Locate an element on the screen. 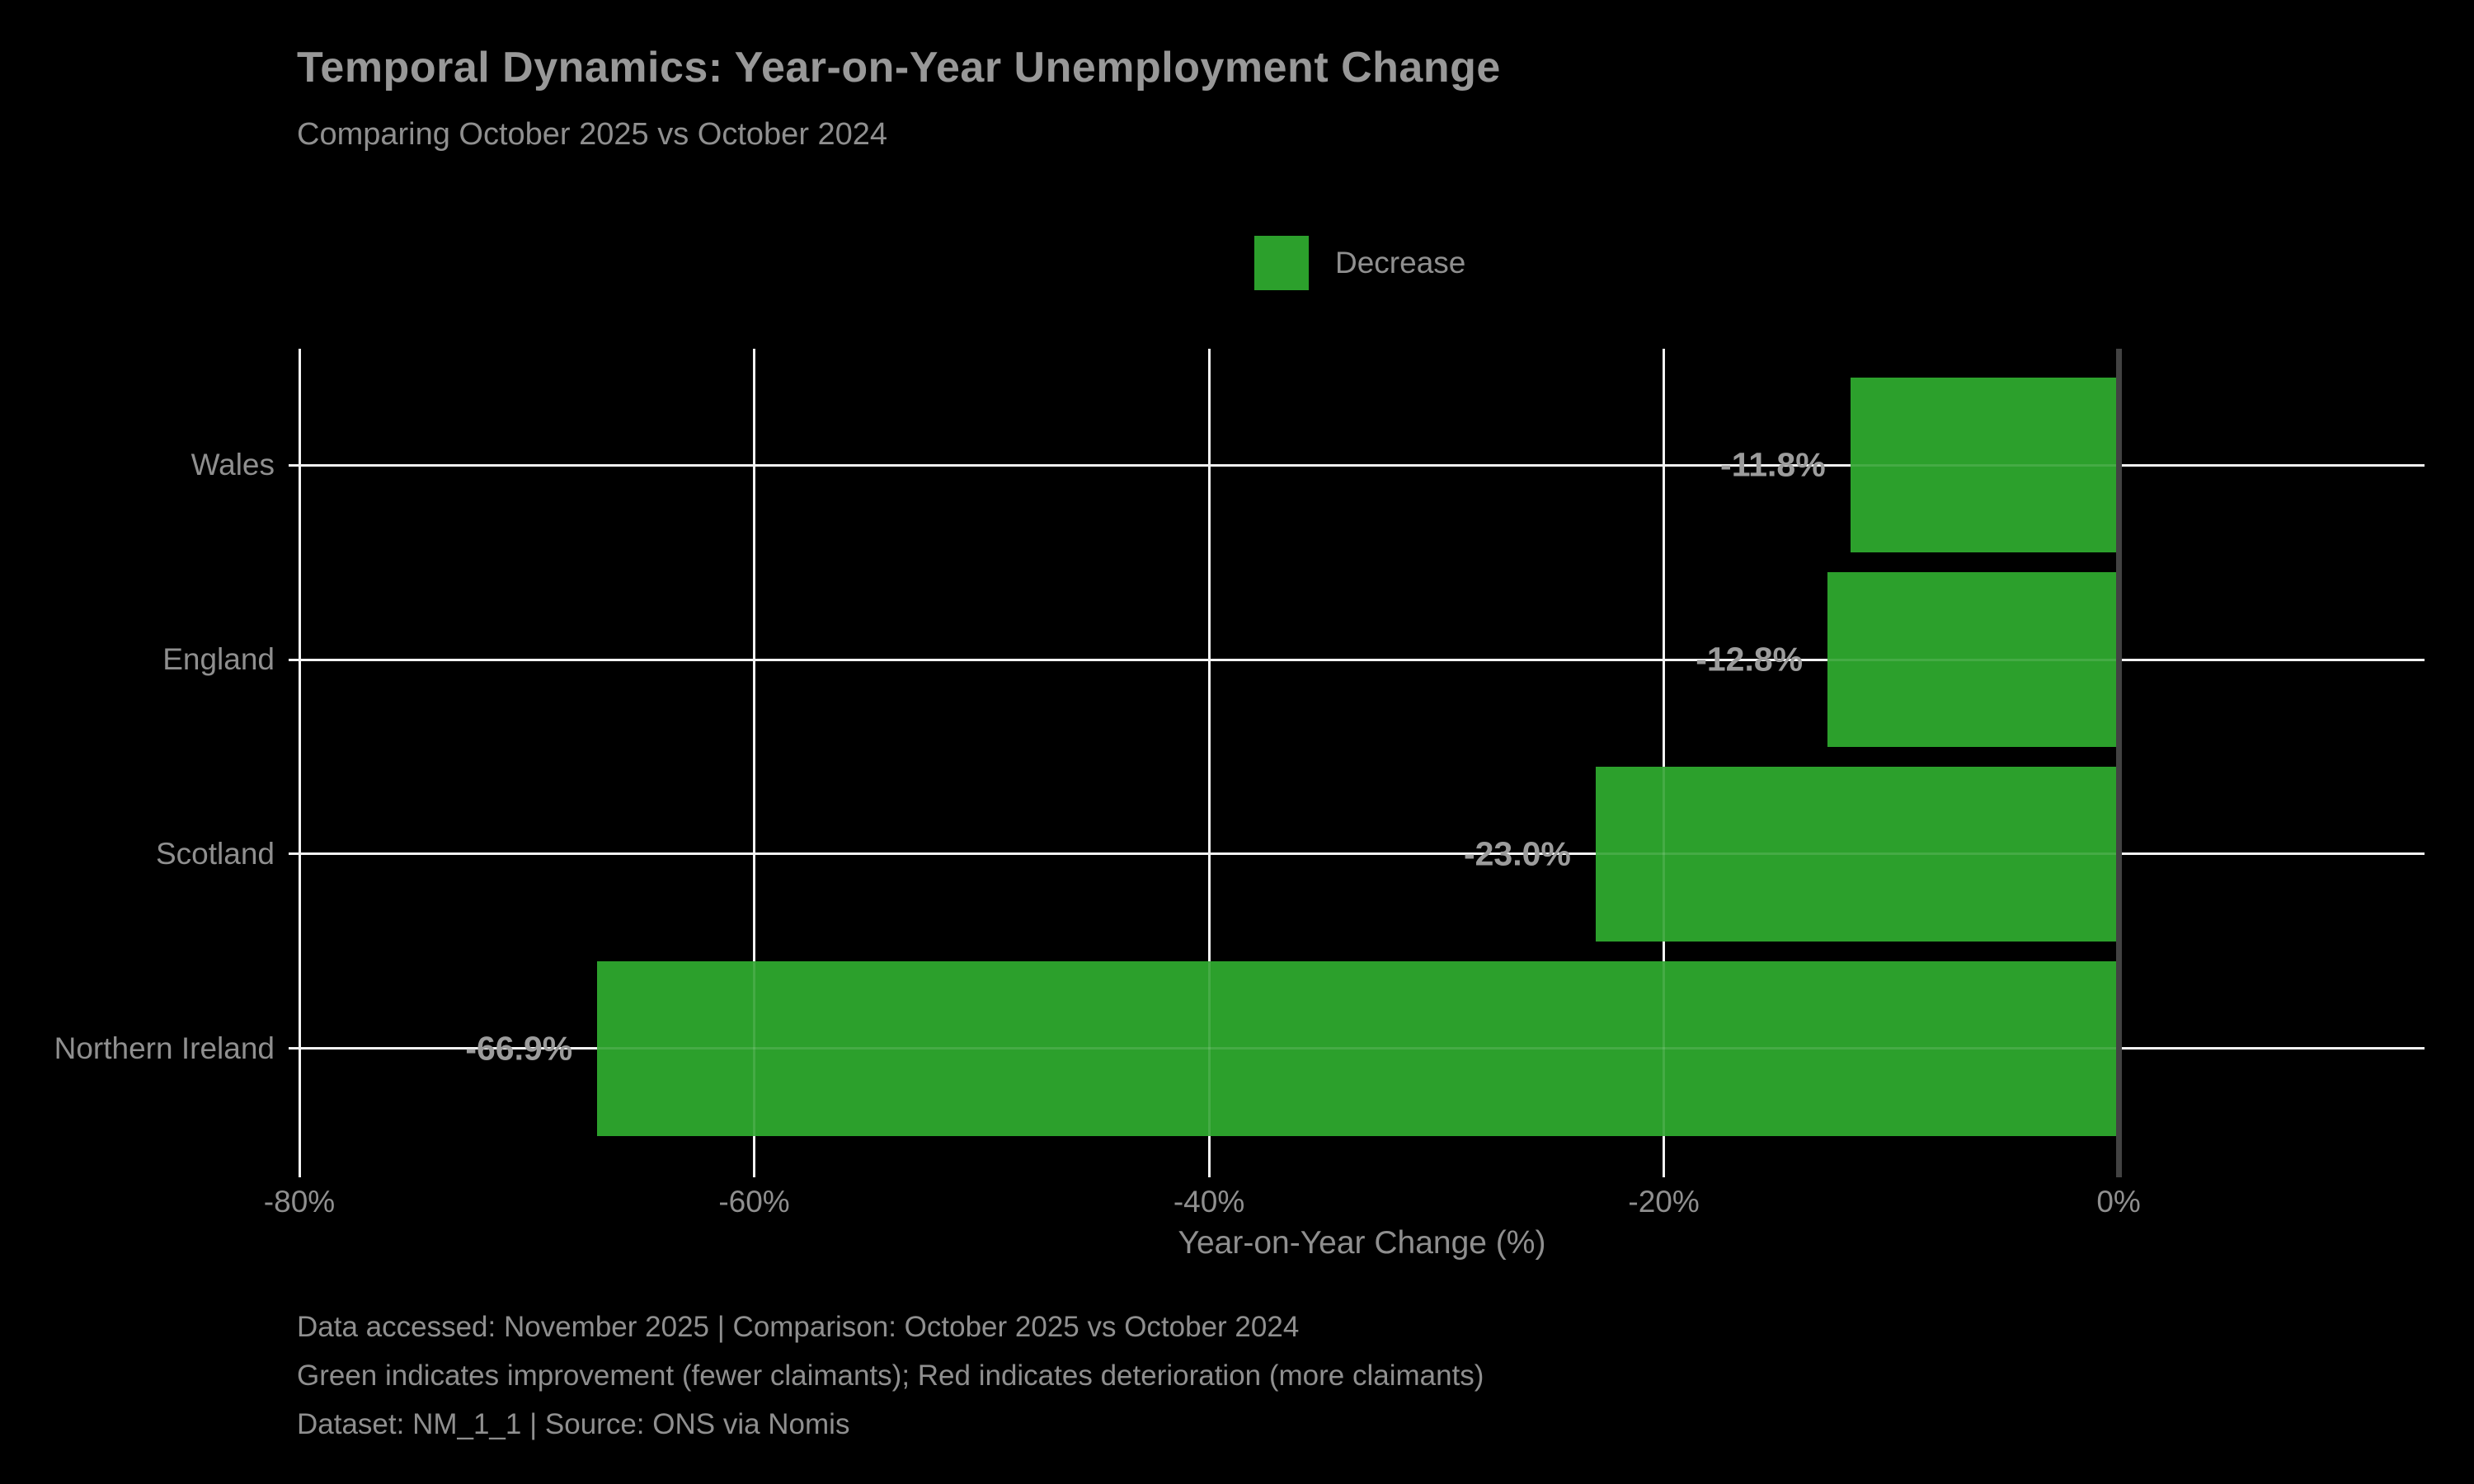 Image resolution: width=2474 pixels, height=1484 pixels. legend-label: Decrease is located at coordinates (1400, 262).